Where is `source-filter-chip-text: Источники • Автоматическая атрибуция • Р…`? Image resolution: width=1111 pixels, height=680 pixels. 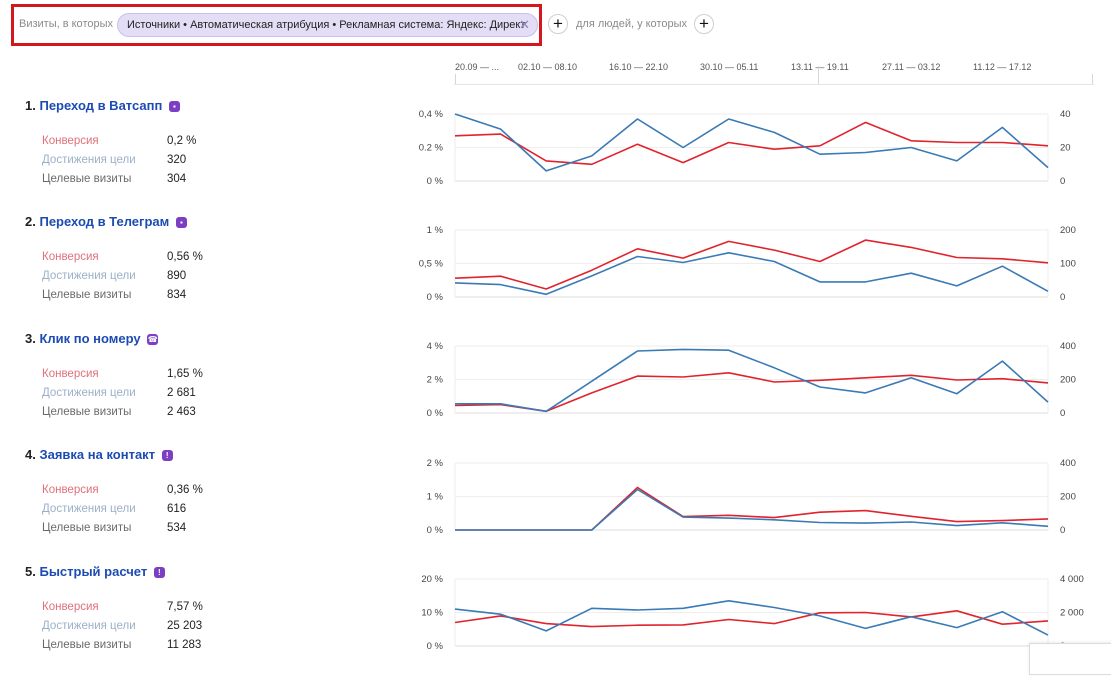 source-filter-chip-text: Источники • Автоматическая атрибуция • Р… is located at coordinates (326, 25).